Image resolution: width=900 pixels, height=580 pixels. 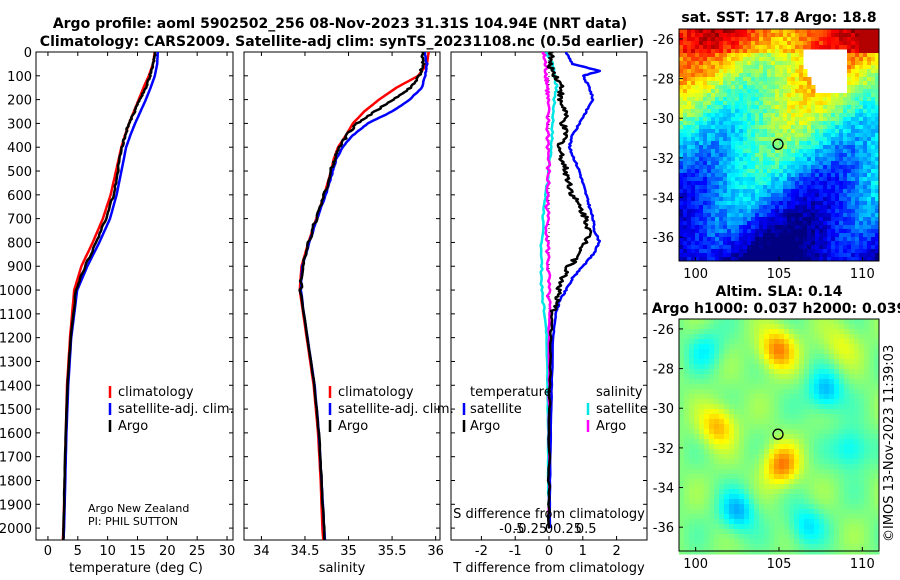 I want to click on x-tick-label: 34.5, so click(x=305, y=551).